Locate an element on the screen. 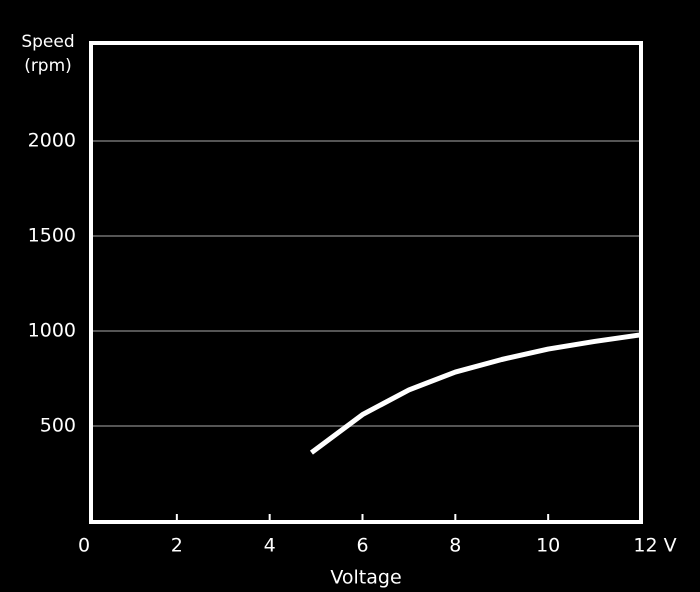  data-line is located at coordinates (475, 393).